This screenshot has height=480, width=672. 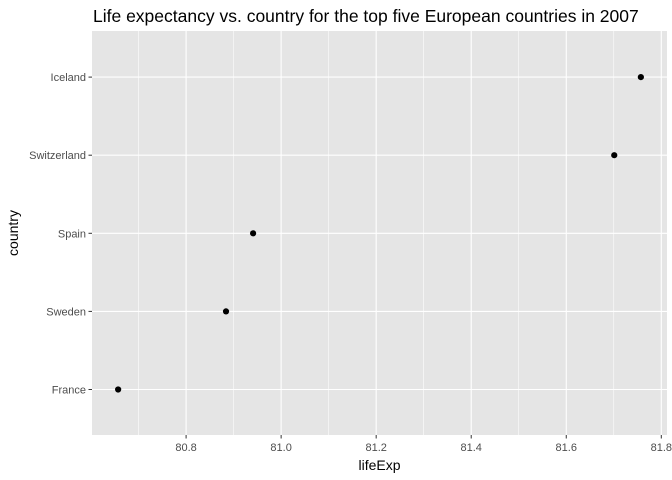 What do you see at coordinates (566, 448) in the screenshot?
I see `x-tick-label: 81.6` at bounding box center [566, 448].